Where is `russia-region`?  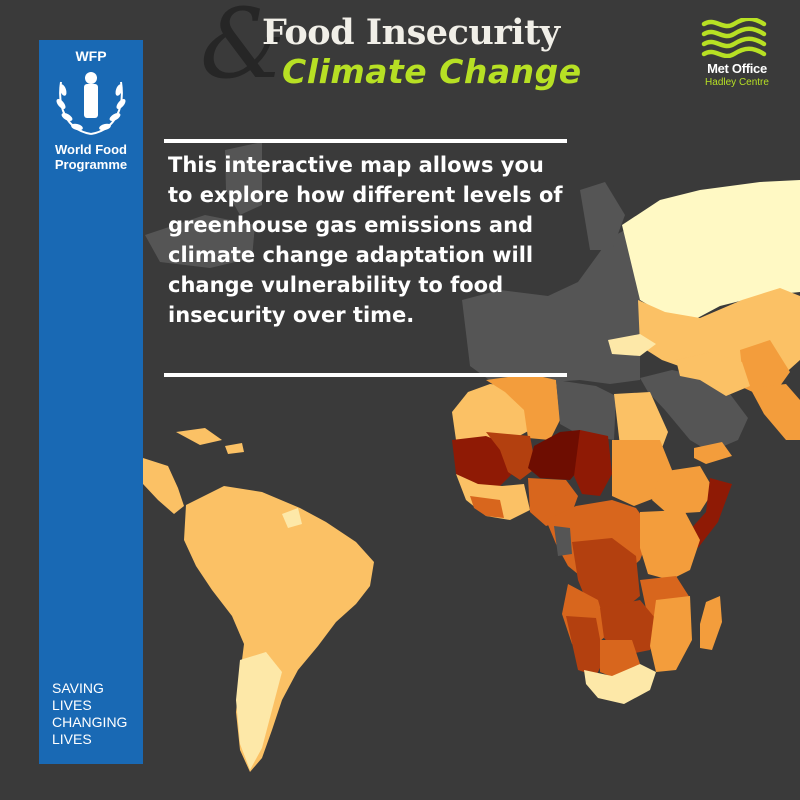 russia-region is located at coordinates (711, 251).